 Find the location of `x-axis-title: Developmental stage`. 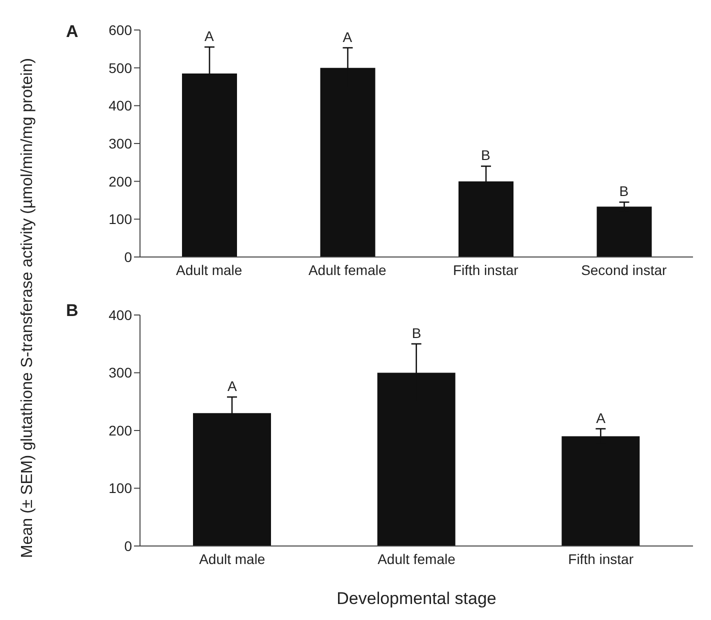

x-axis-title: Developmental stage is located at coordinates (416, 598).